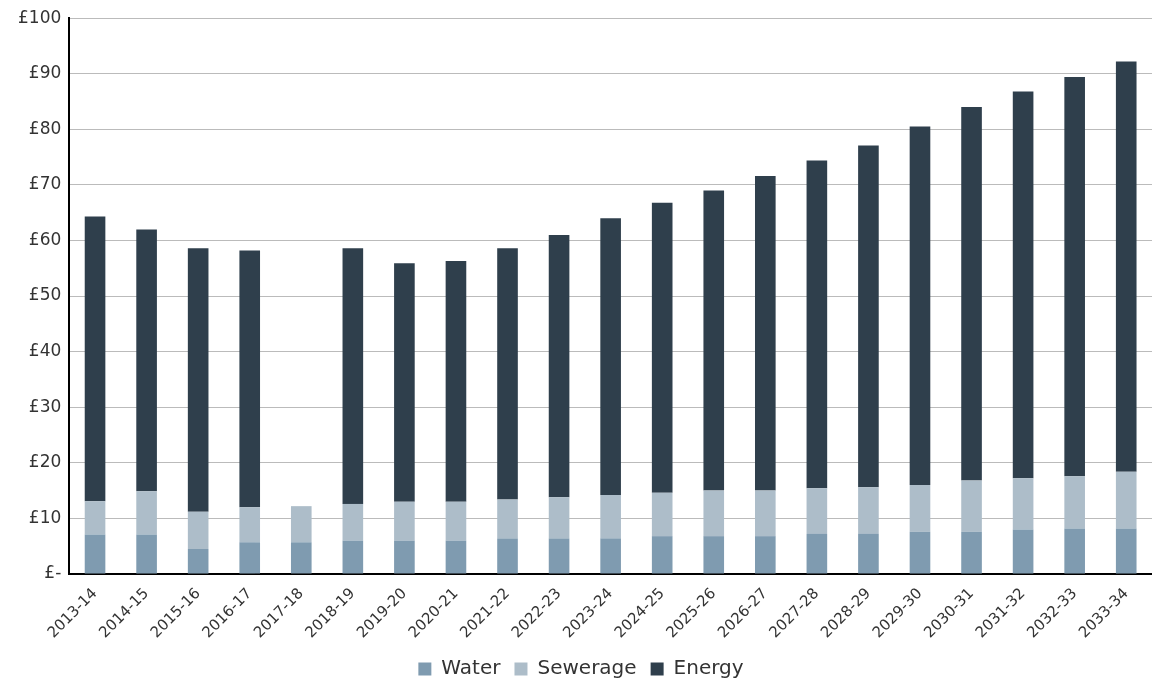  I want to click on y-tick-label: £100, so click(40, 16).